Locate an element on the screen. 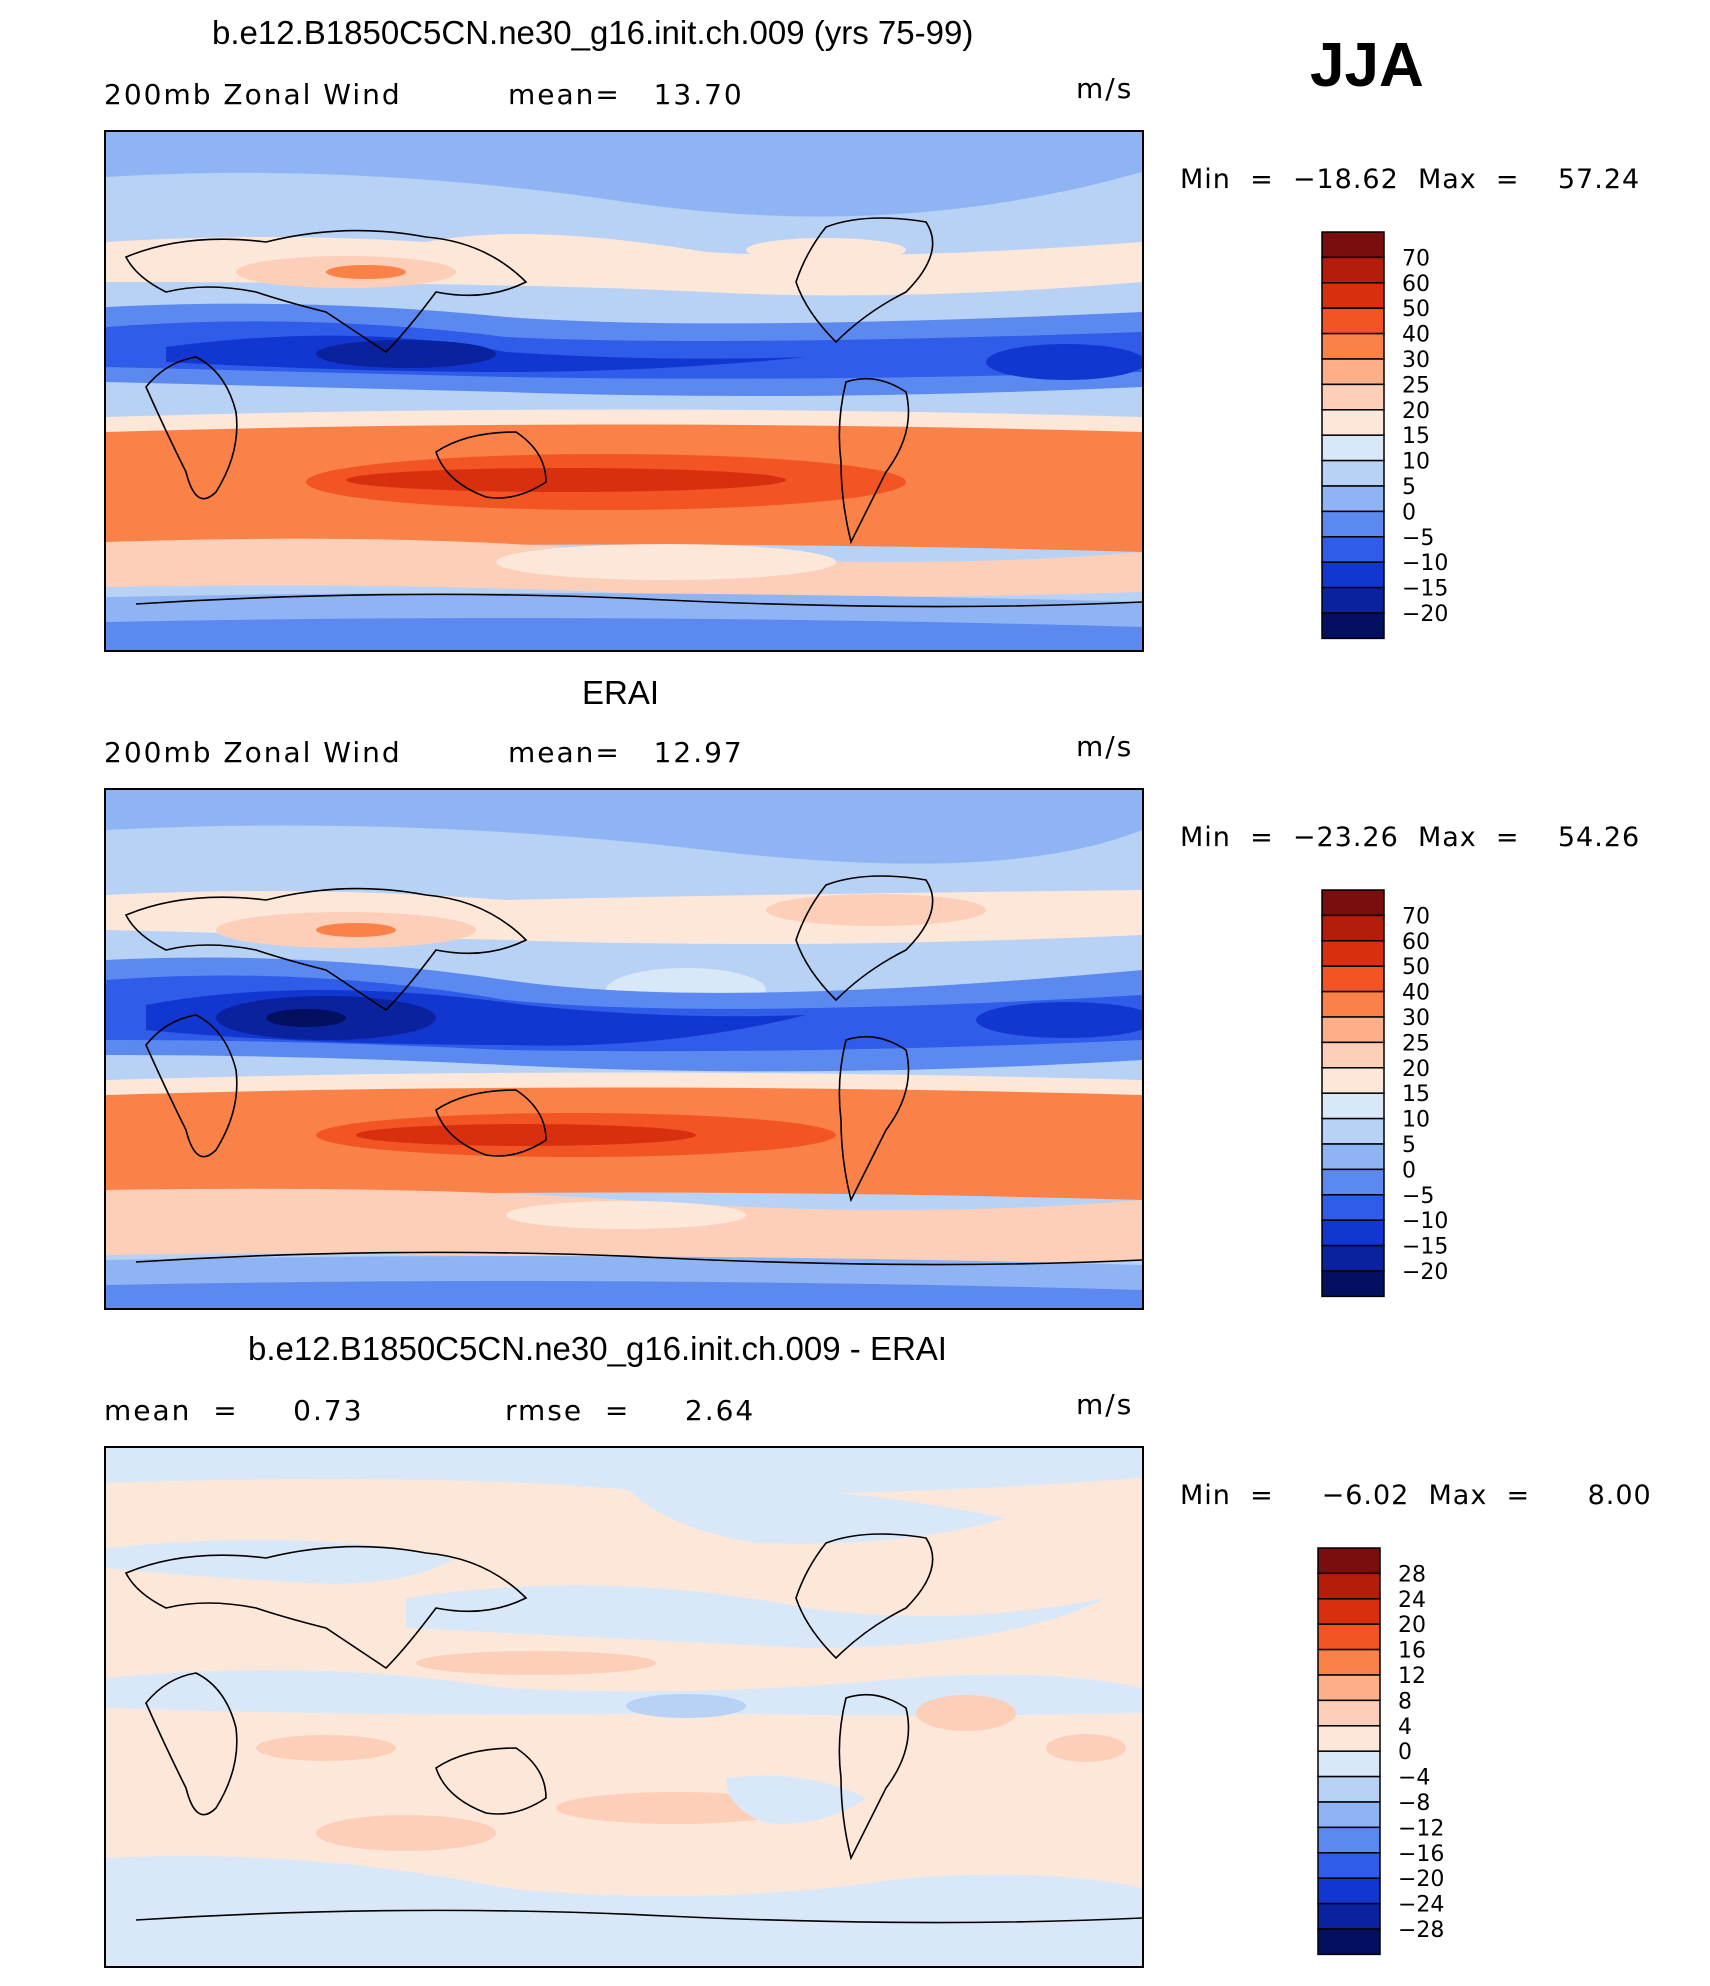 Image resolution: width=1710 pixels, height=1986 pixels. panel1-colorbar-boxes is located at coordinates (1353, 435).